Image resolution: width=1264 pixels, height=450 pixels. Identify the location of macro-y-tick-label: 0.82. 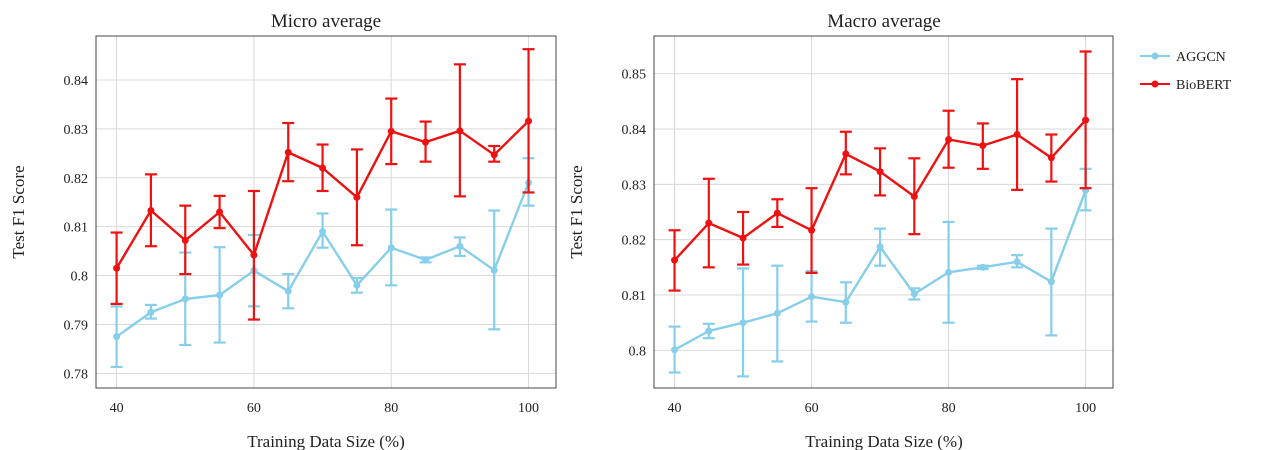
(634, 241).